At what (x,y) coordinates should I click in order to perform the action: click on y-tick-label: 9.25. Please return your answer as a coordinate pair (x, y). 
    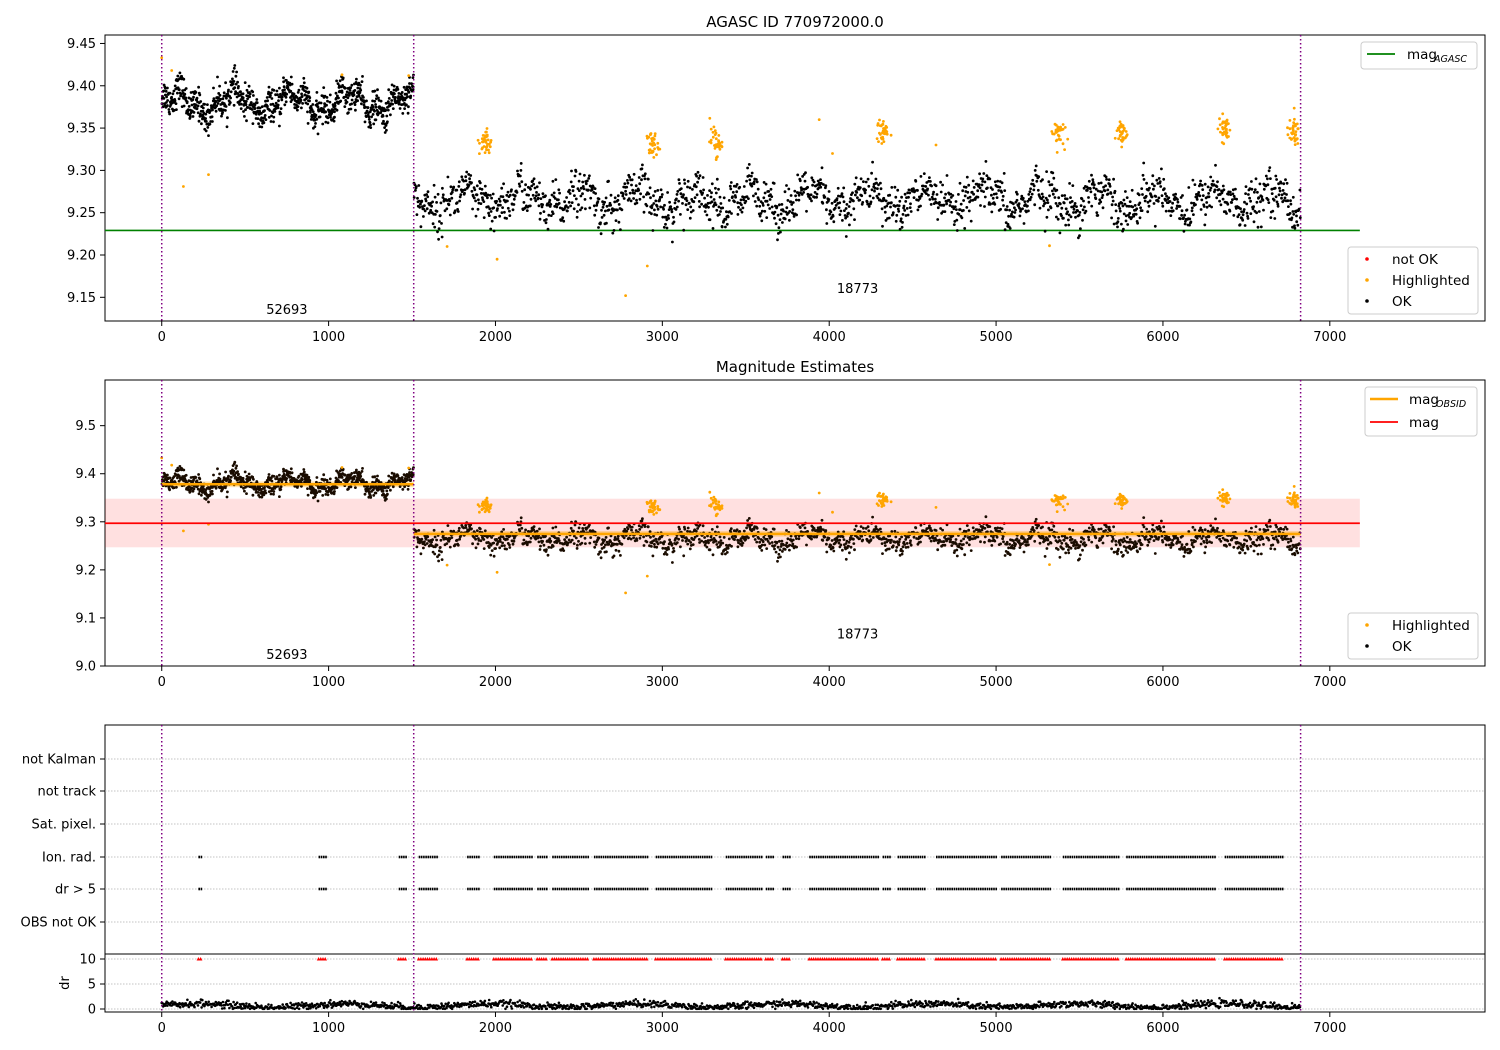
    Looking at the image, I should click on (81, 213).